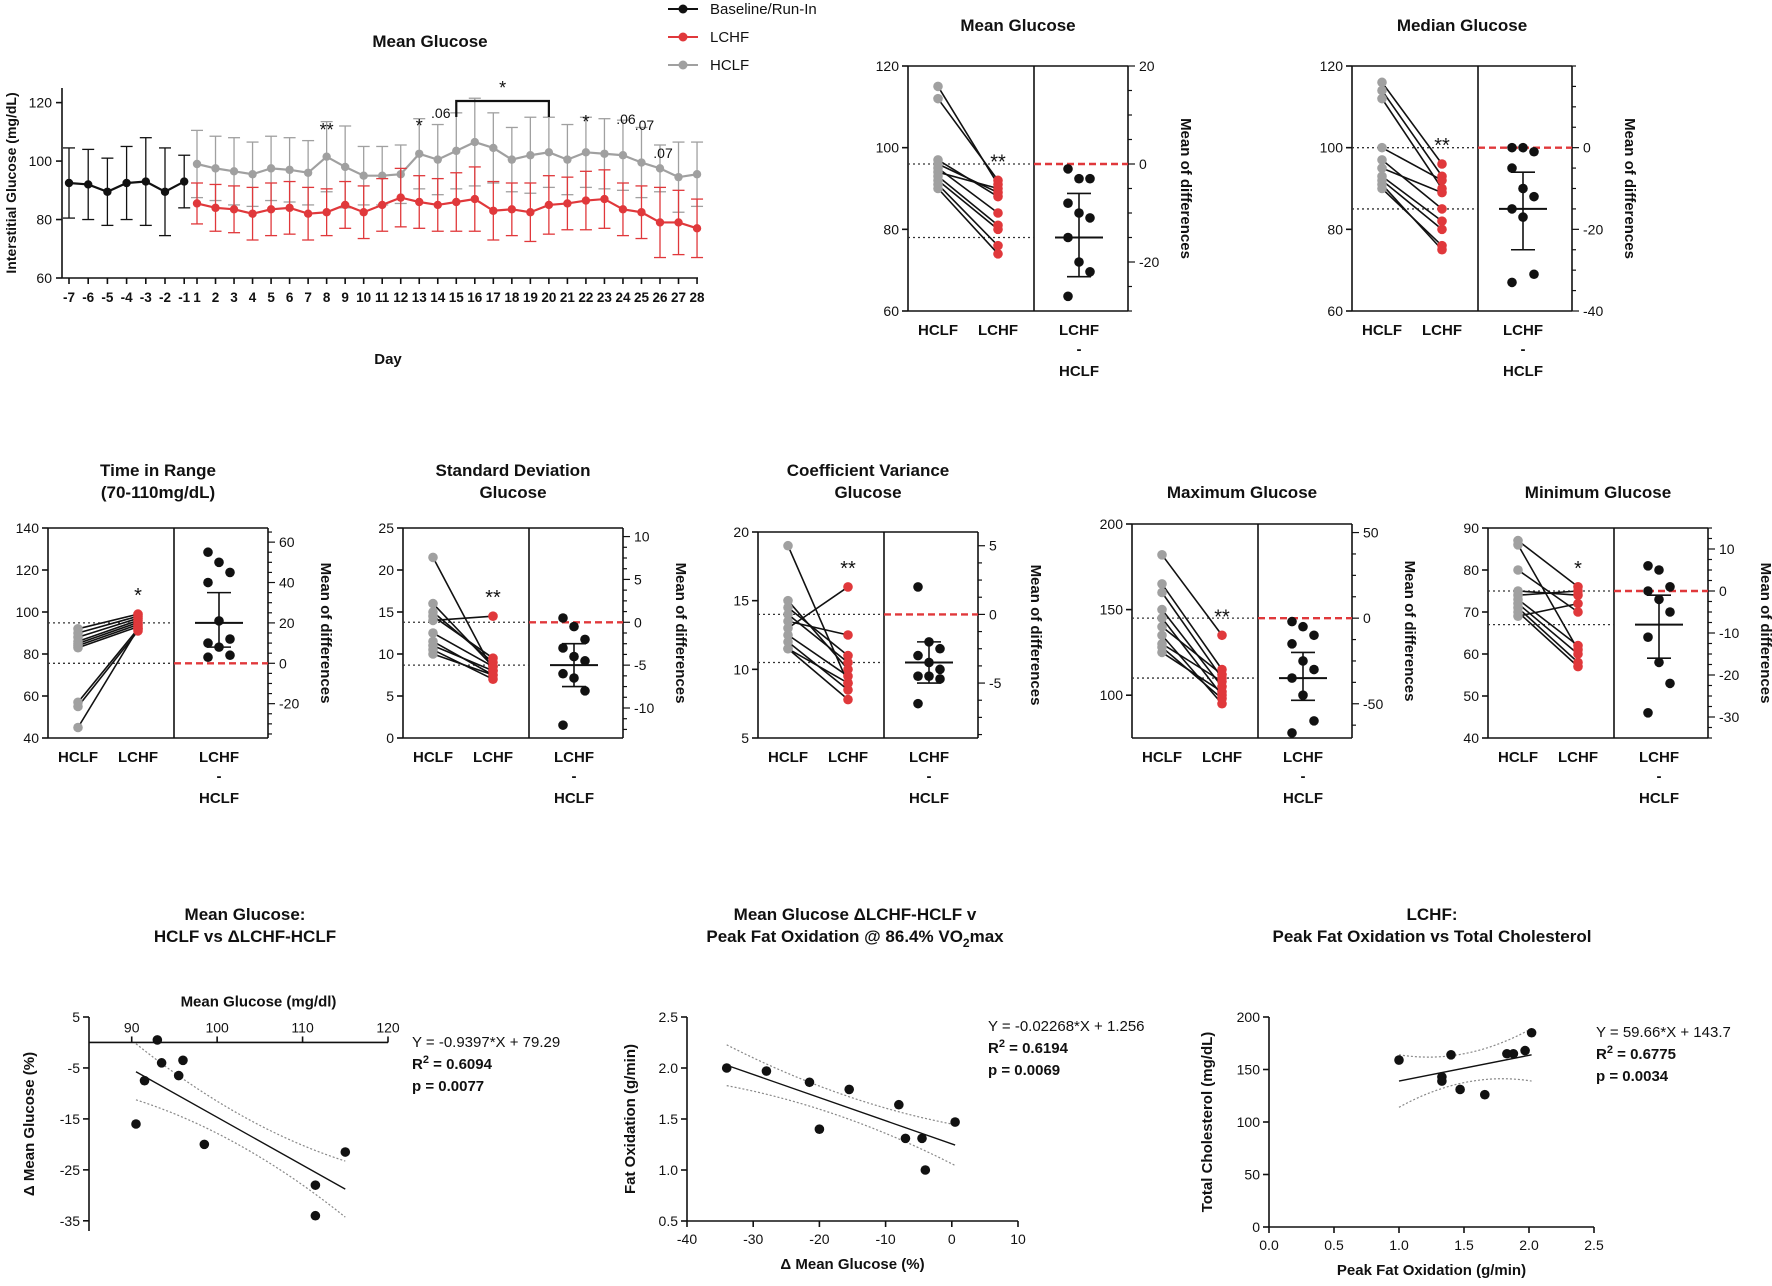  Describe the element at coordinates (512, 492) in the screenshot. I see `chart-title: Glucose` at that location.